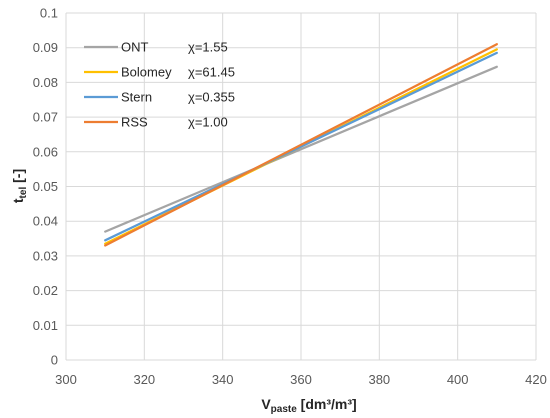 Image resolution: width=550 pixels, height=418 pixels. Describe the element at coordinates (146, 72) in the screenshot. I see `legend-label-bolomey: Bolomey` at that location.